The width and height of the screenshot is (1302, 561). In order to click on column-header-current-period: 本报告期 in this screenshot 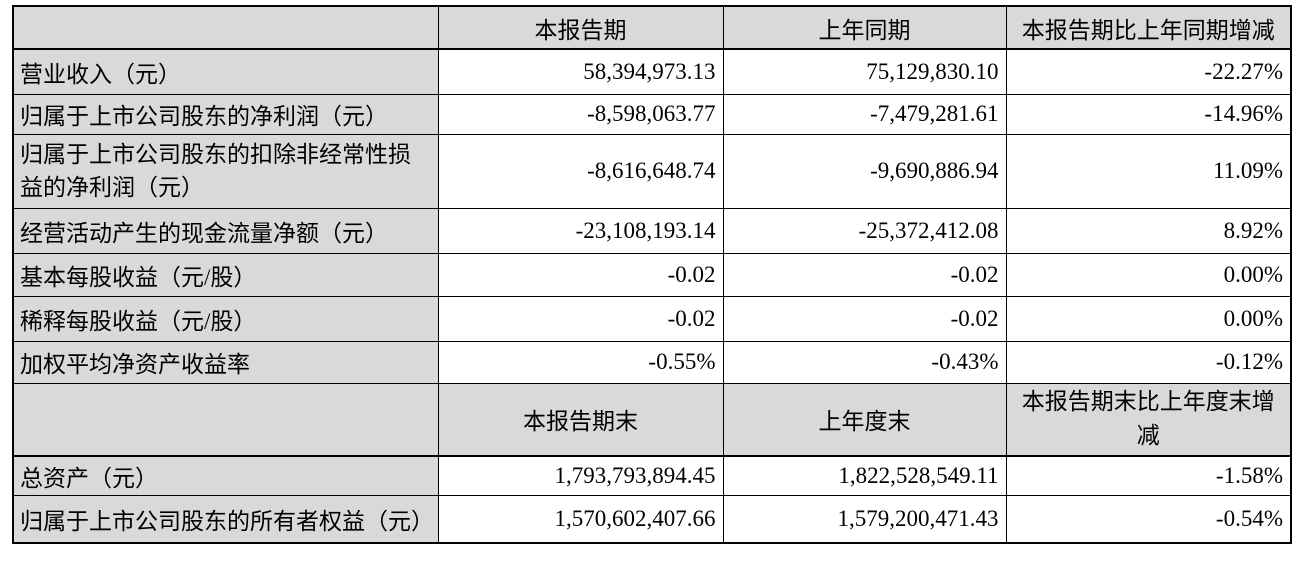, I will do `click(580, 27)`.